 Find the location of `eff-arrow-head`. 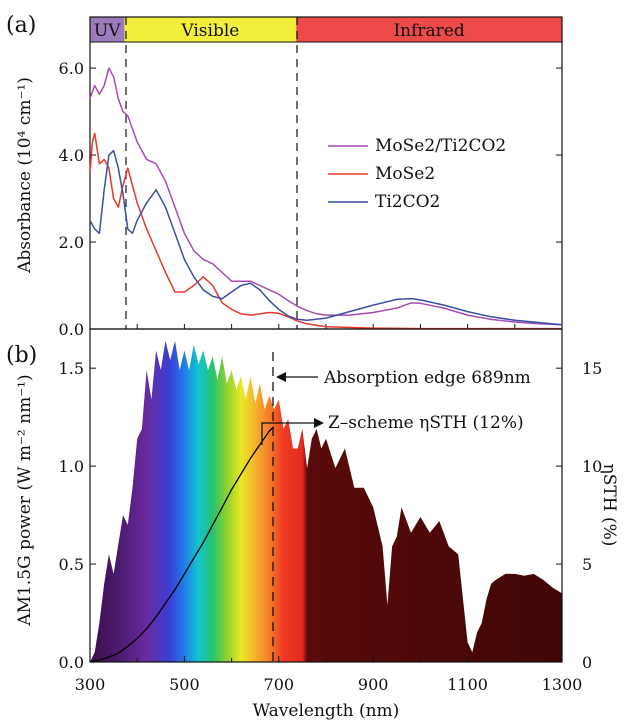

eff-arrow-head is located at coordinates (319, 423).